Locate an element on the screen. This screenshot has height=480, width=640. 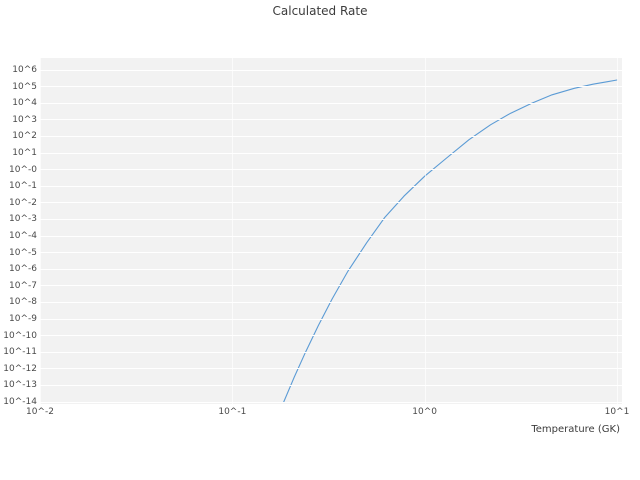
y-tick-label: 10^5 is located at coordinates (24, 86).